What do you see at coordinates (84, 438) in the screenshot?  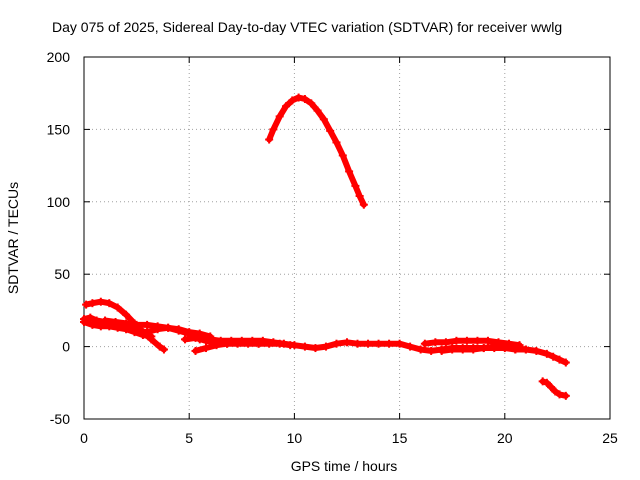 I see `x-tick-label: 0` at bounding box center [84, 438].